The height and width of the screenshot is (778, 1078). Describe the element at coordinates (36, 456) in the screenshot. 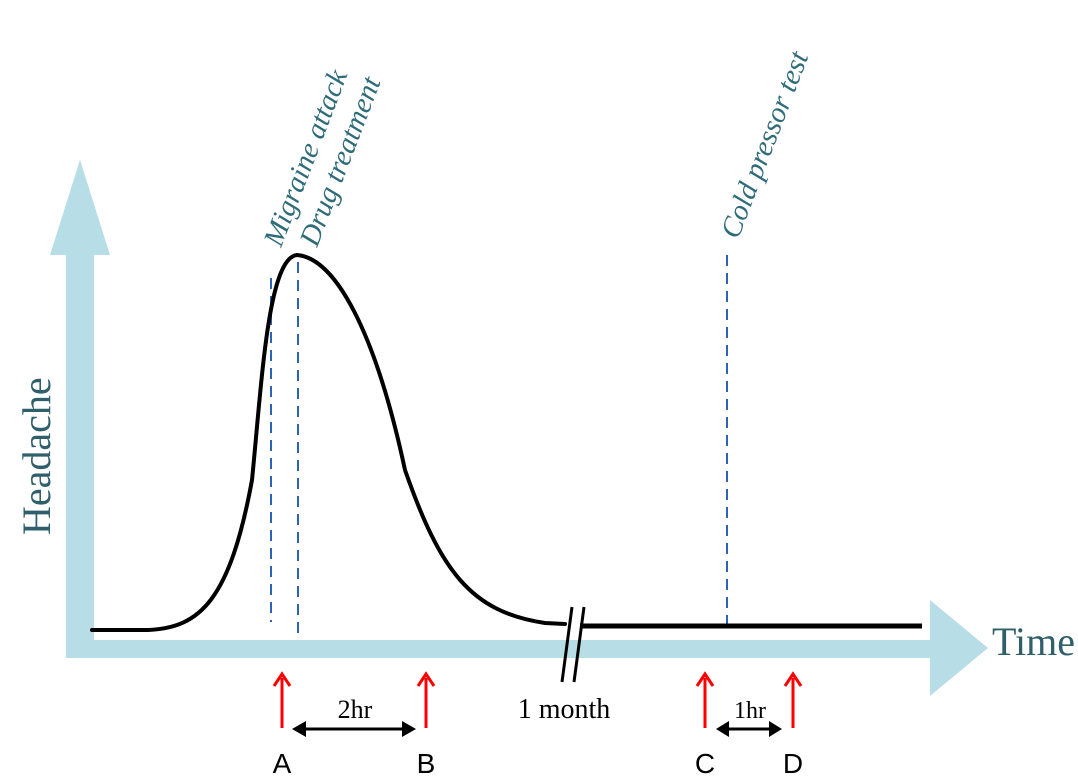

I see `y-axis-label: Headache` at that location.